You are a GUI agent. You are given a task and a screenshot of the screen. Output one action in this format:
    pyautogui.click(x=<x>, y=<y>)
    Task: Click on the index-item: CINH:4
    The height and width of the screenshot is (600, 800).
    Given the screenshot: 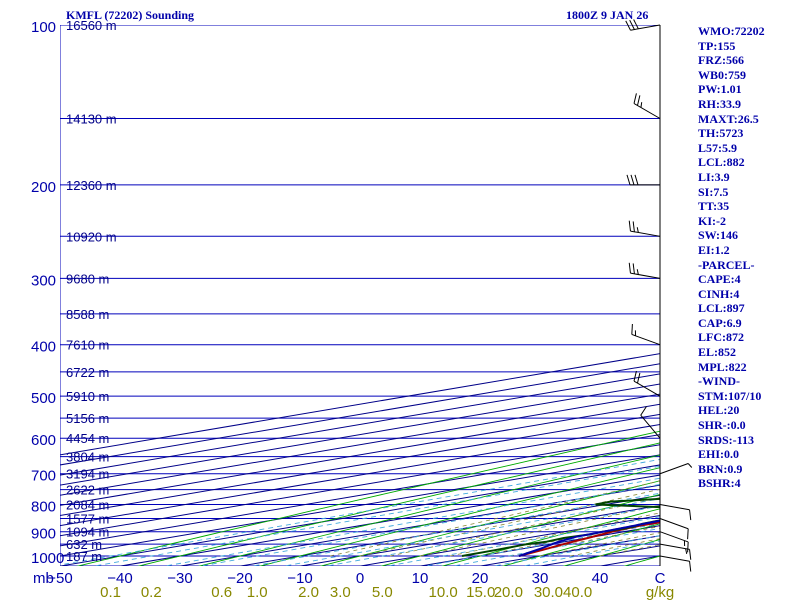 What is the action you would take?
    pyautogui.click(x=719, y=293)
    